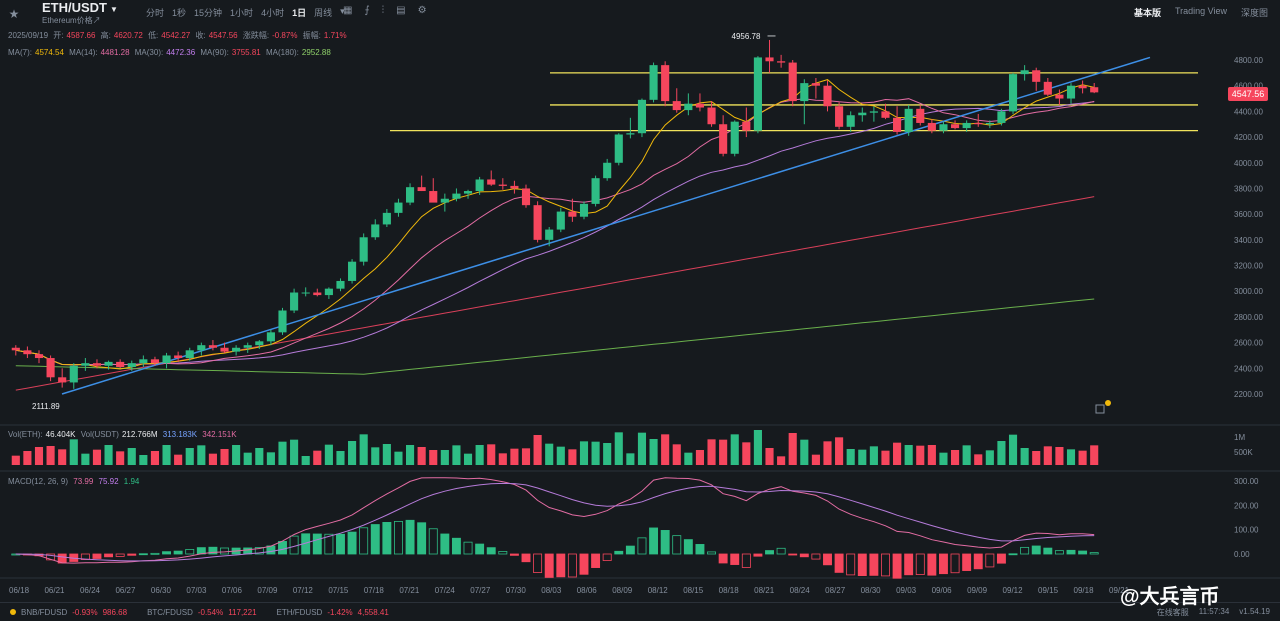 The width and height of the screenshot is (1280, 621). I want to click on date-axis-label: 08/12, so click(658, 590).